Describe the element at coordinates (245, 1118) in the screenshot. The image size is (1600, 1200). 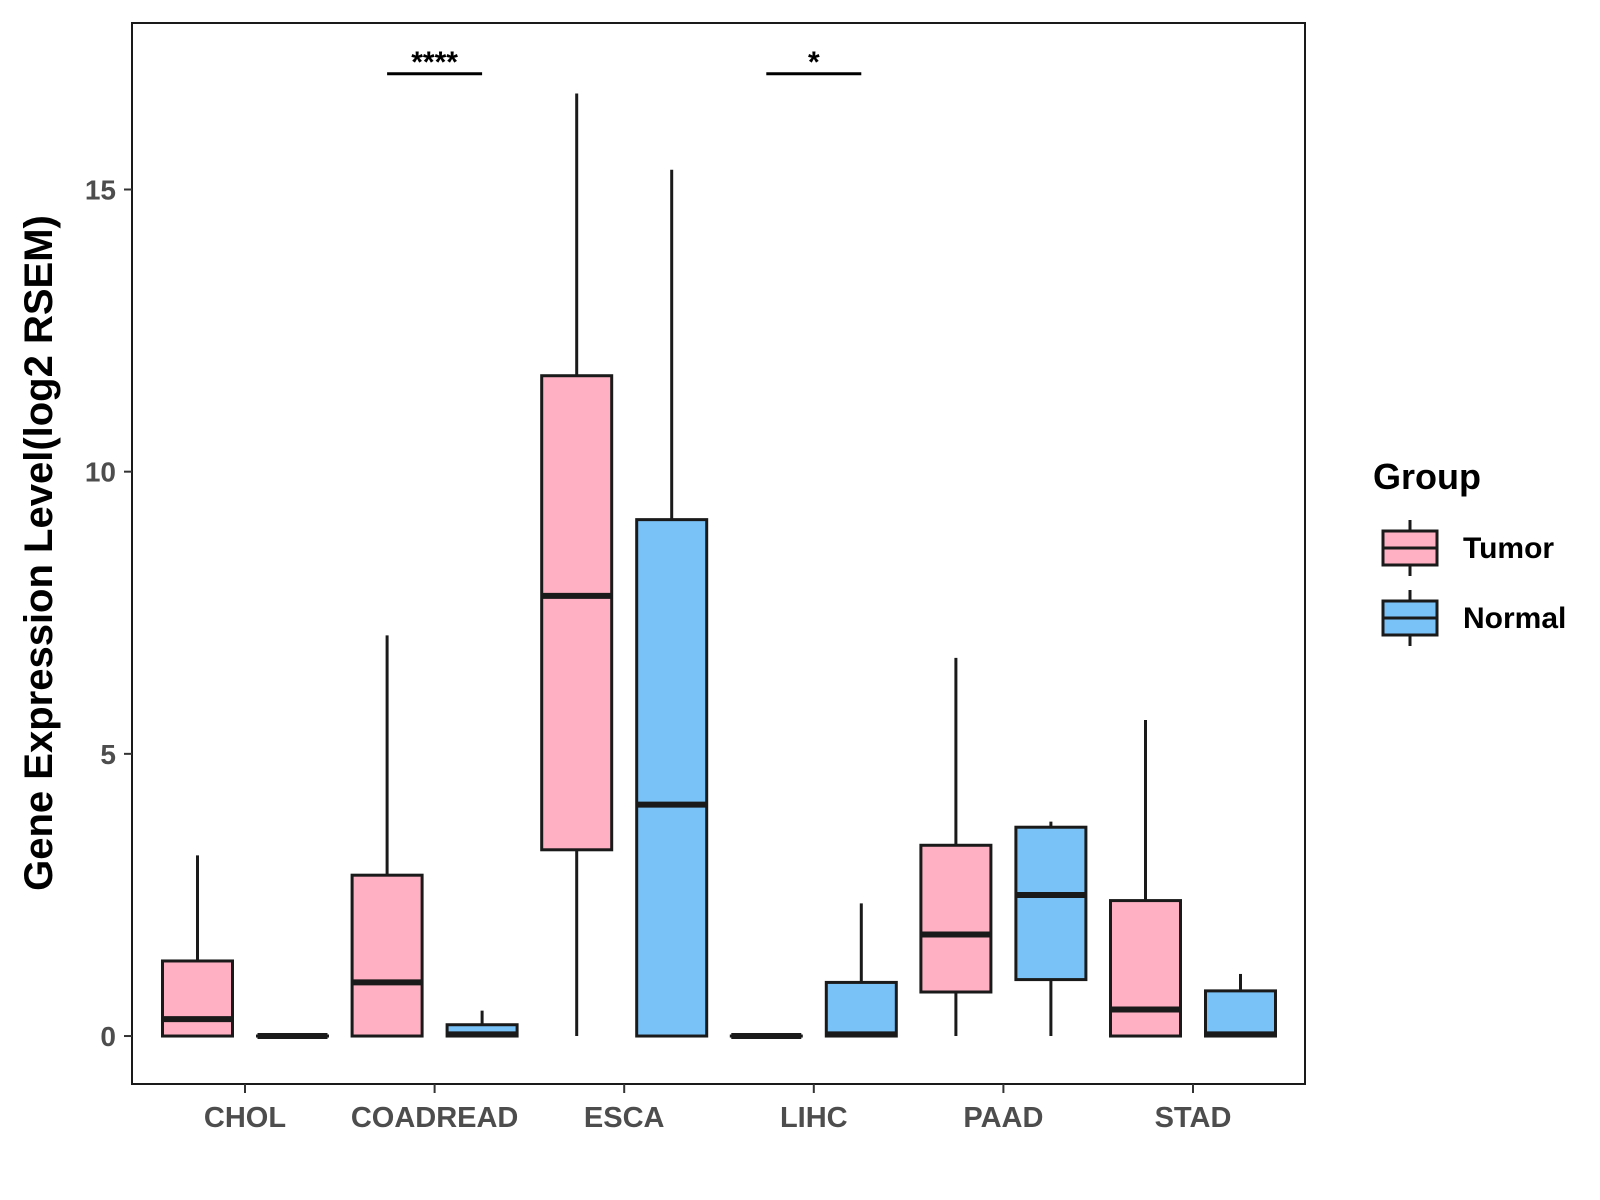
I see `x-tick-label: CHOL` at that location.